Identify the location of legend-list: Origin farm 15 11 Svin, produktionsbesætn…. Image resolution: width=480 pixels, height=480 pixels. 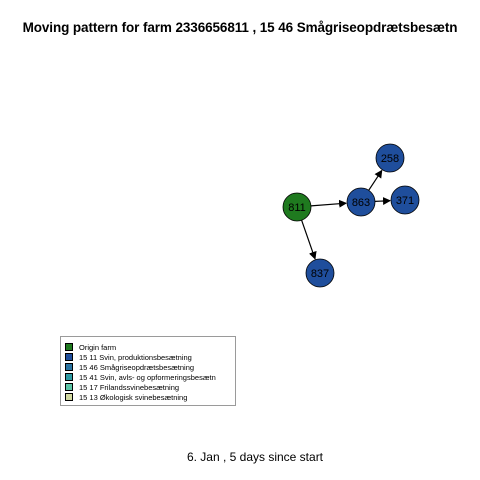
(148, 369).